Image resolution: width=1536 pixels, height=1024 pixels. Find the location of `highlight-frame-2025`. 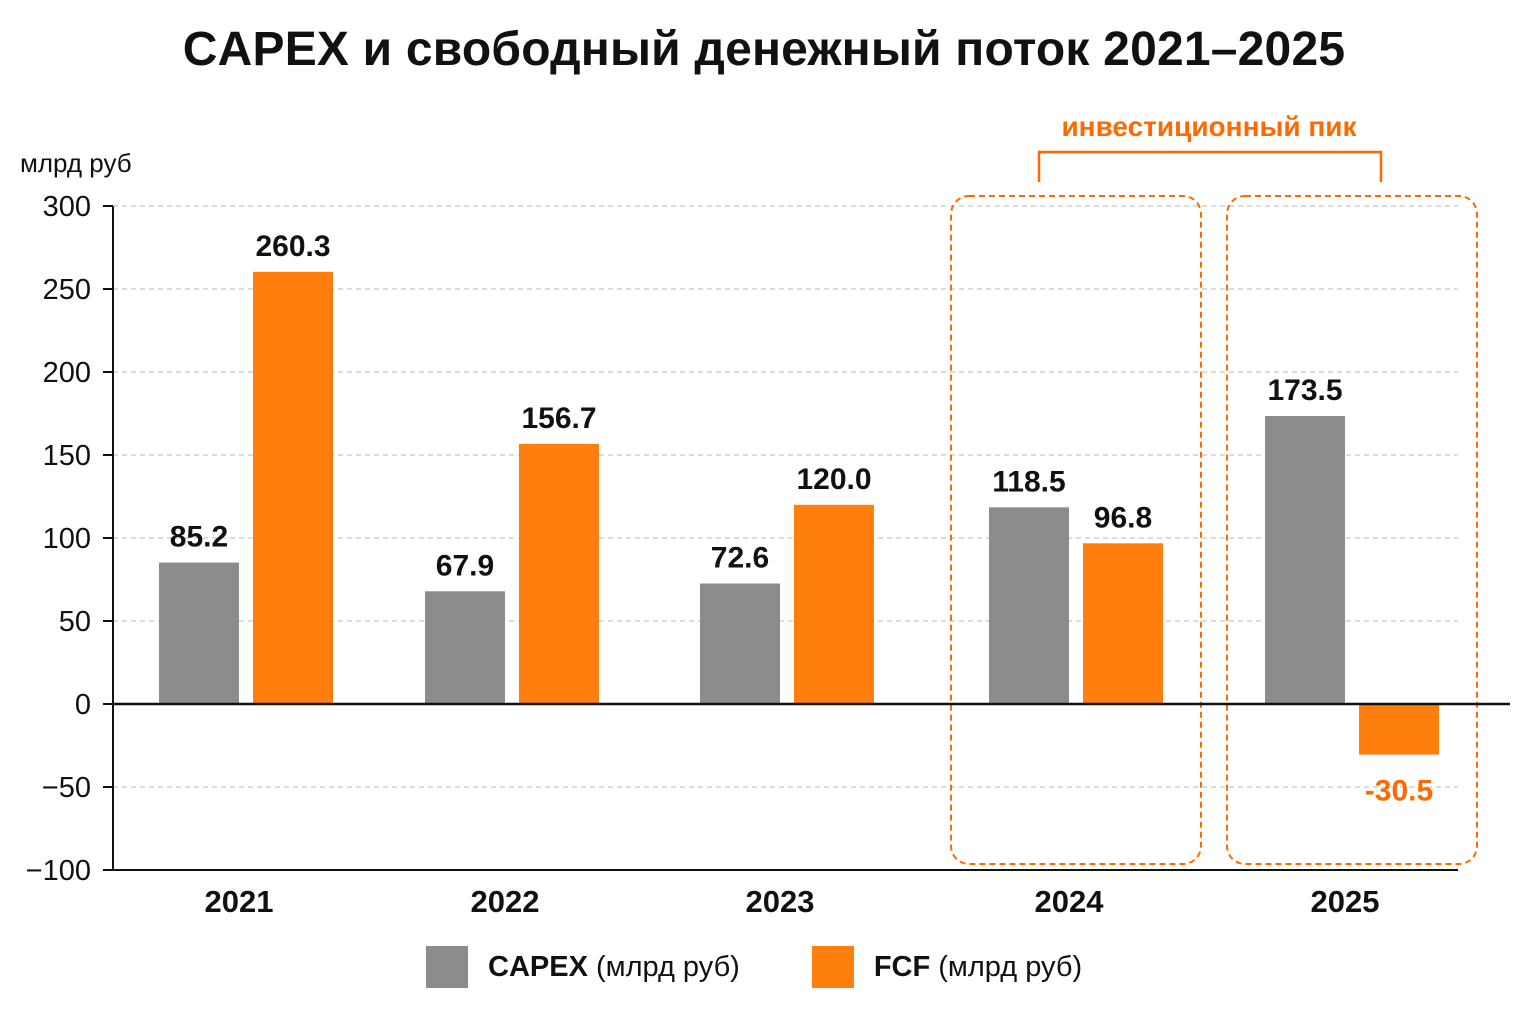

highlight-frame-2025 is located at coordinates (1352, 530).